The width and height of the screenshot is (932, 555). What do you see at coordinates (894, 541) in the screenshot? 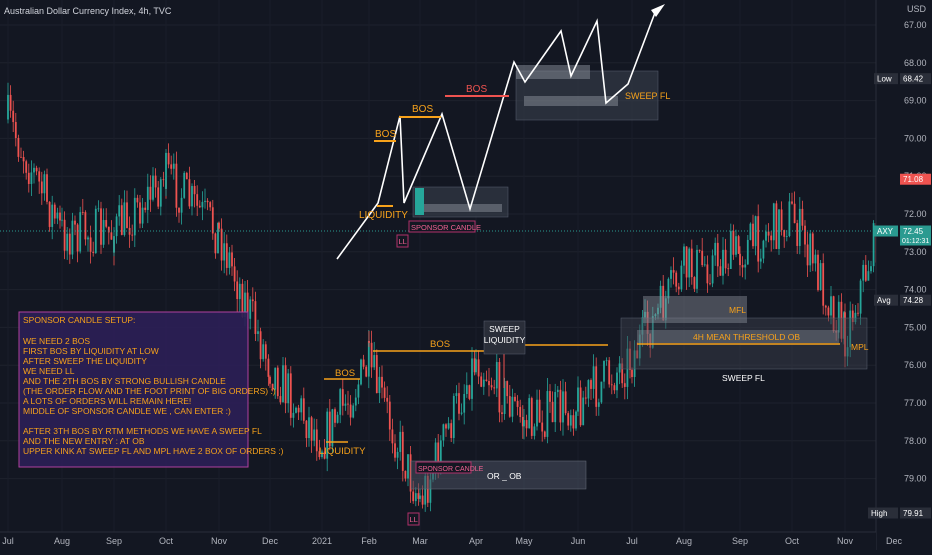
I see `x-tick-label: Dec` at bounding box center [894, 541].